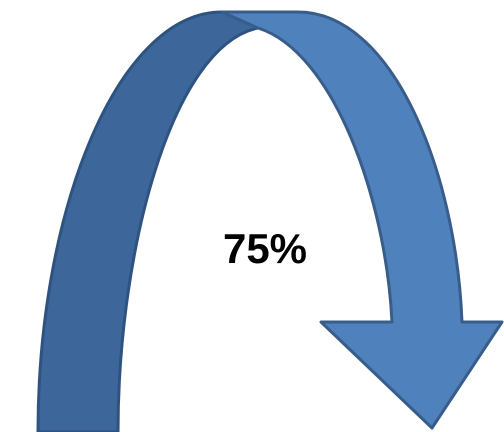 This screenshot has width=504, height=432. What do you see at coordinates (265, 248) in the screenshot?
I see `percent-label: 75%` at bounding box center [265, 248].